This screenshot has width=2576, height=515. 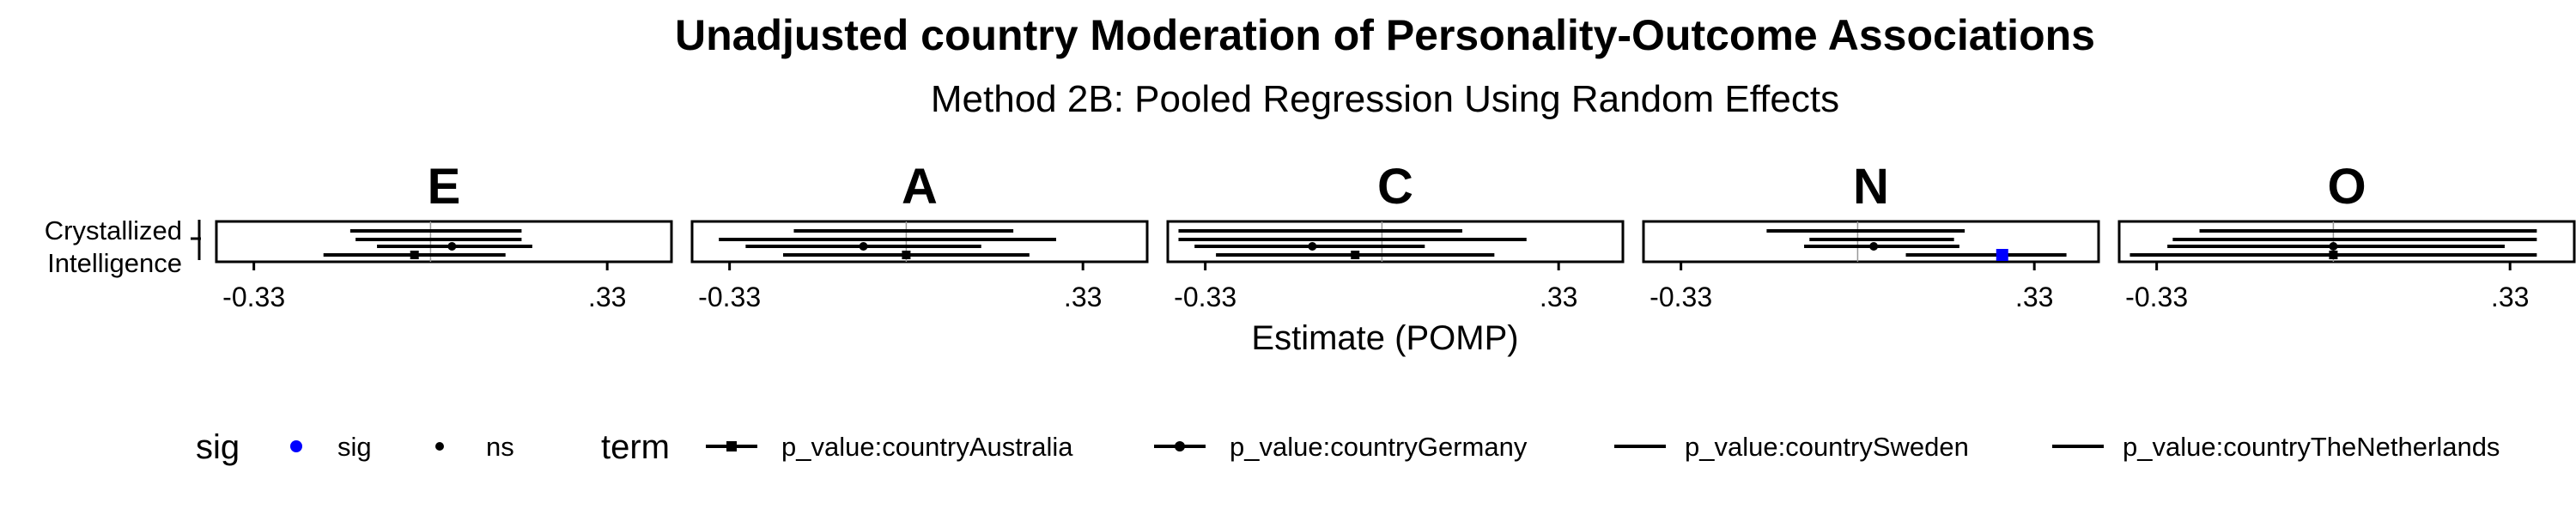 I want to click on sig-legend-label-sig: sig, so click(x=355, y=447).